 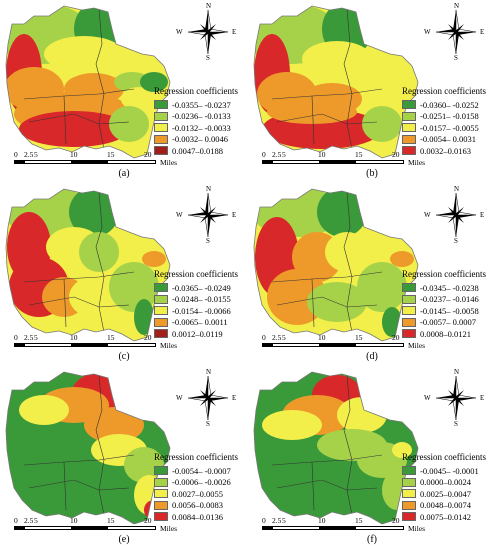 I want to click on legend-item: -0.0145– -0.0058, so click(x=444, y=311).